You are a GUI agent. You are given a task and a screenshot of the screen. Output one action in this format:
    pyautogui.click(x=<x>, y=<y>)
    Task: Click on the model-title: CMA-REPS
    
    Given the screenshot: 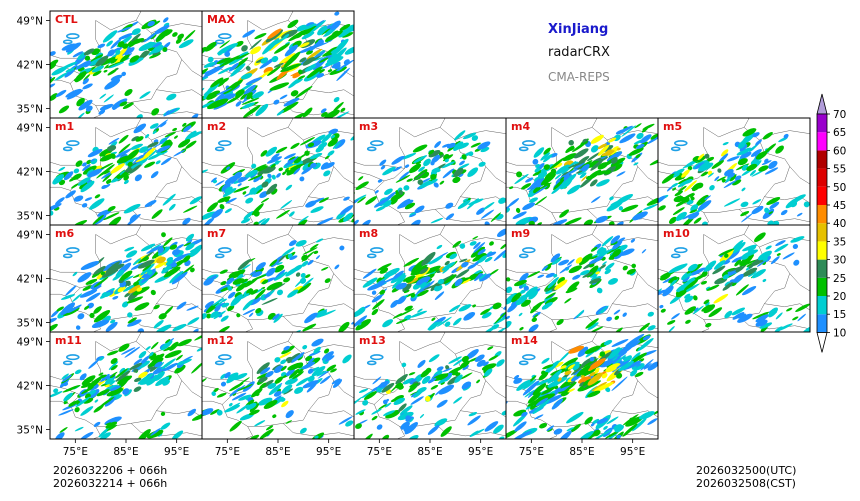 What is the action you would take?
    pyautogui.click(x=579, y=77)
    